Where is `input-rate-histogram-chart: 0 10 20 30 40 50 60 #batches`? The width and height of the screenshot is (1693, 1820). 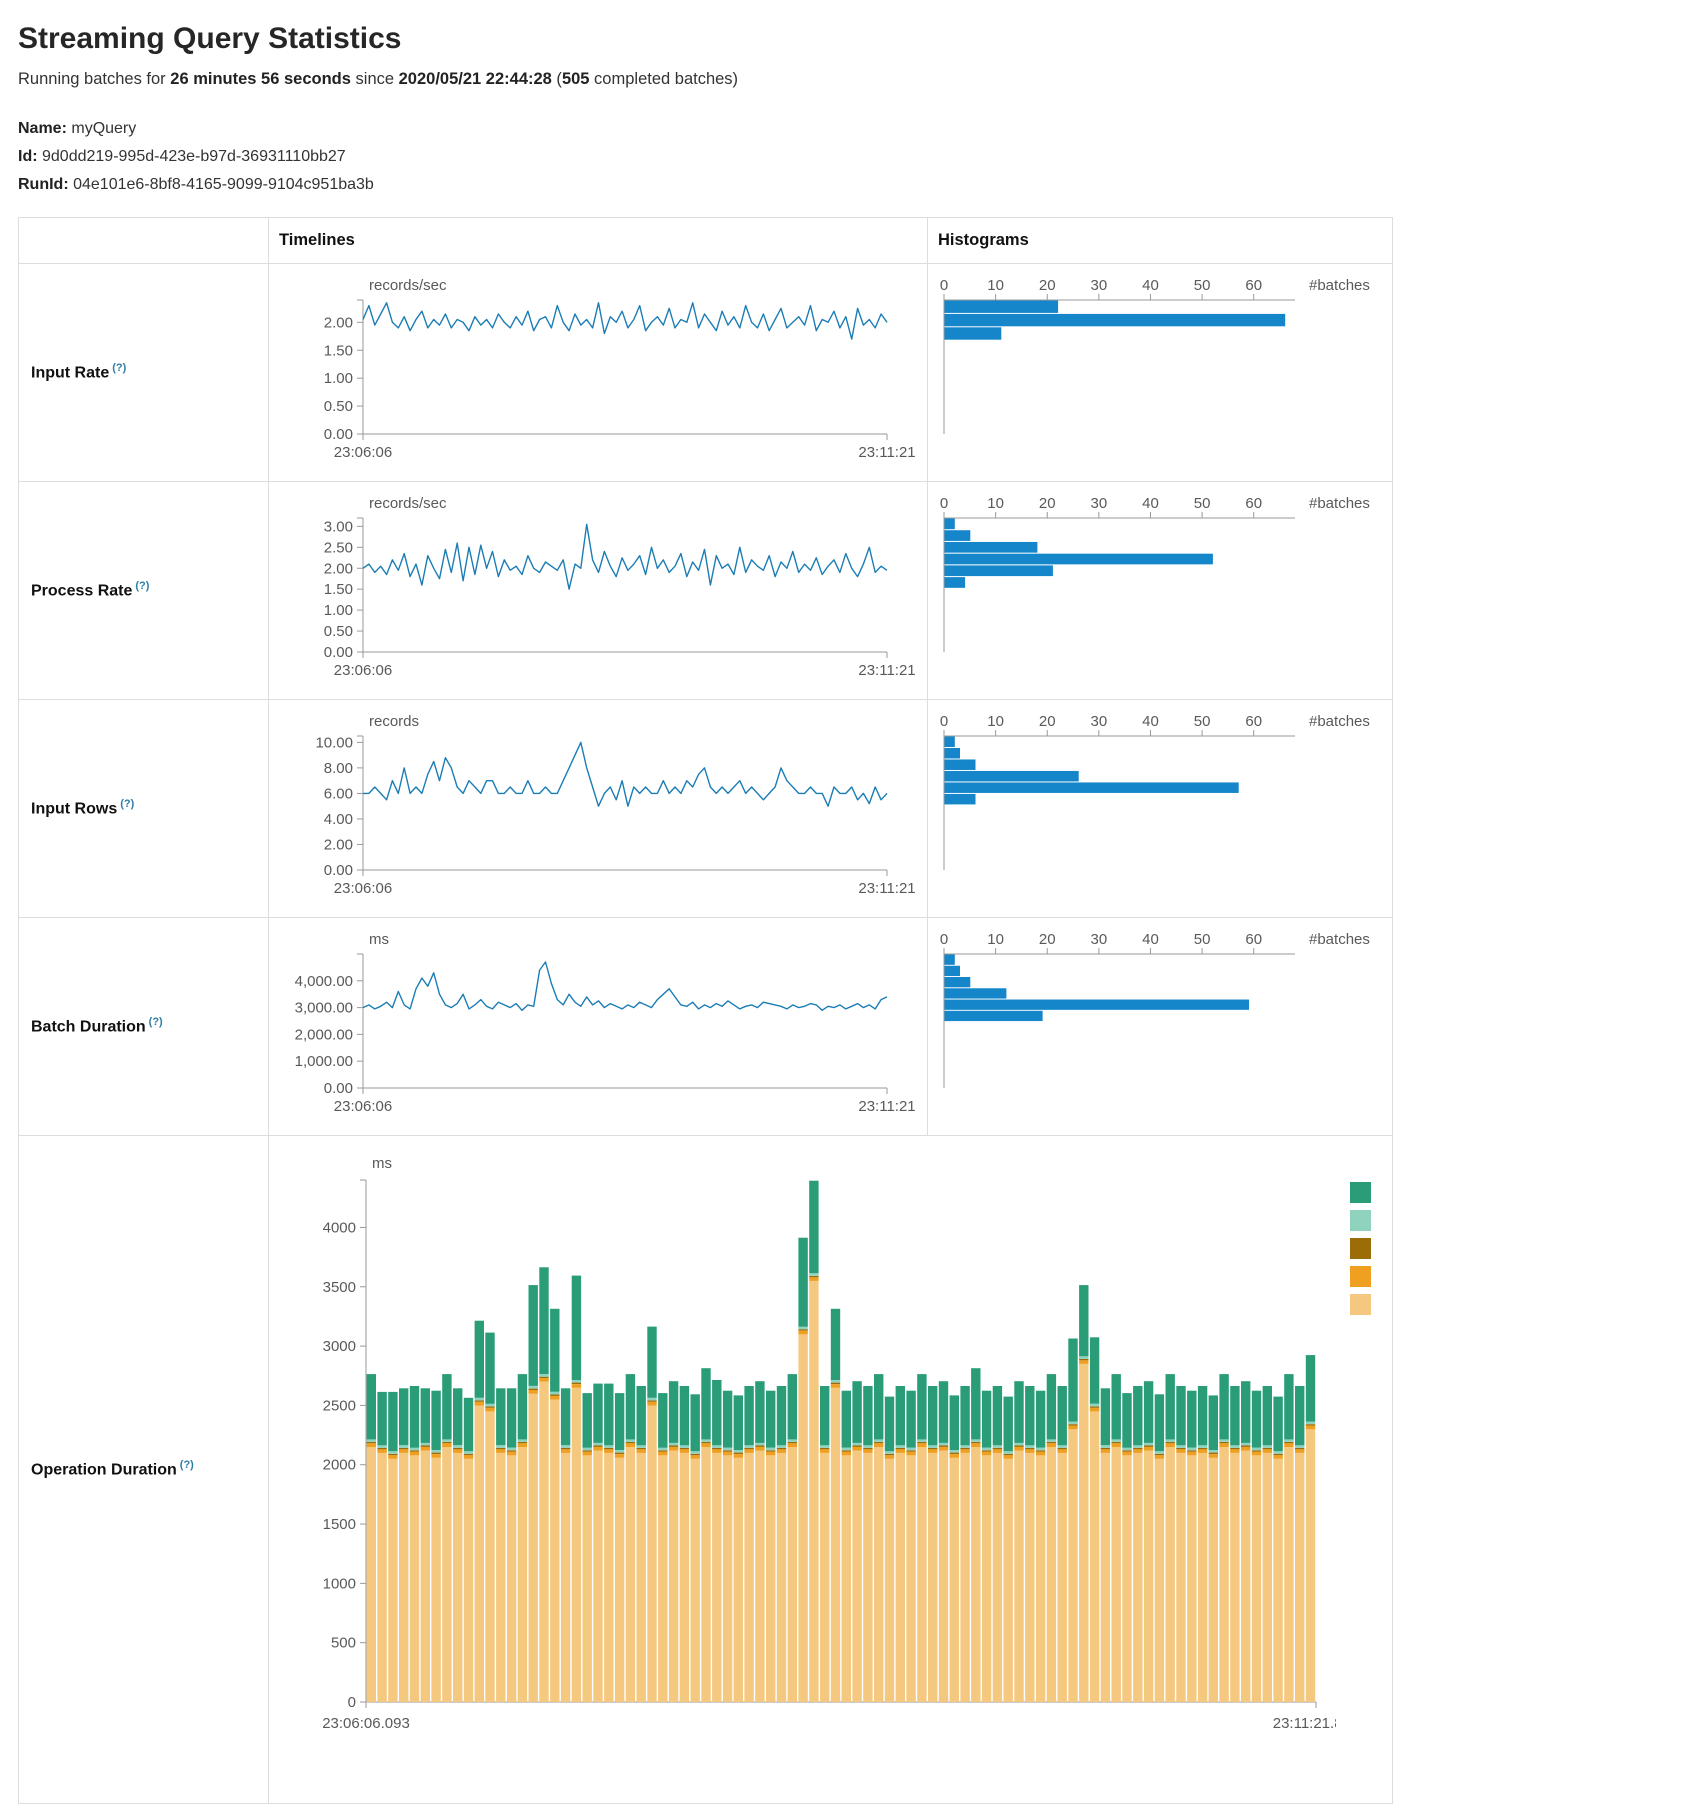
input-rate-histogram-chart: 0 10 20 30 40 50 60 #batches is located at coordinates (1160, 372).